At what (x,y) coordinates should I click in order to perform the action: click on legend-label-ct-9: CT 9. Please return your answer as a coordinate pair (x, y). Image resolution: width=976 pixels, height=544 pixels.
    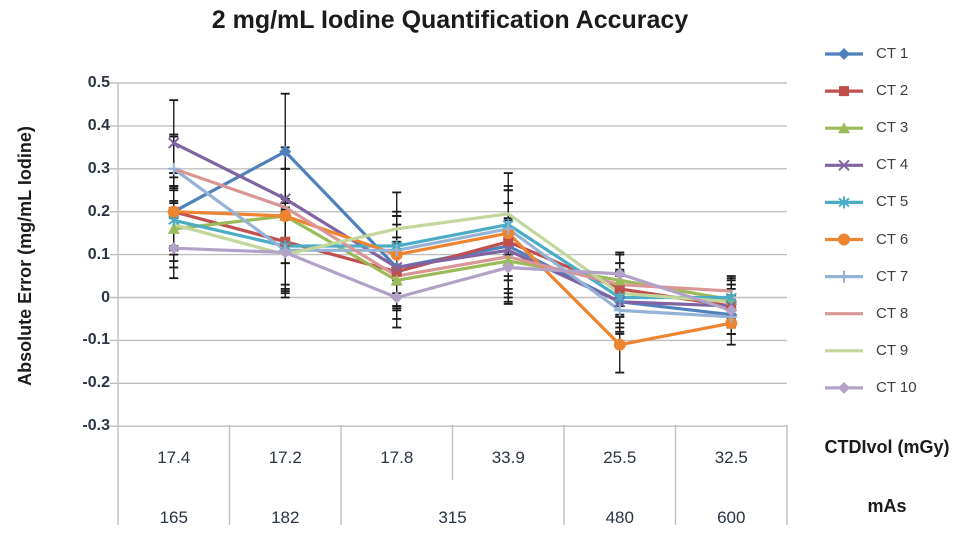
    Looking at the image, I should click on (892, 350).